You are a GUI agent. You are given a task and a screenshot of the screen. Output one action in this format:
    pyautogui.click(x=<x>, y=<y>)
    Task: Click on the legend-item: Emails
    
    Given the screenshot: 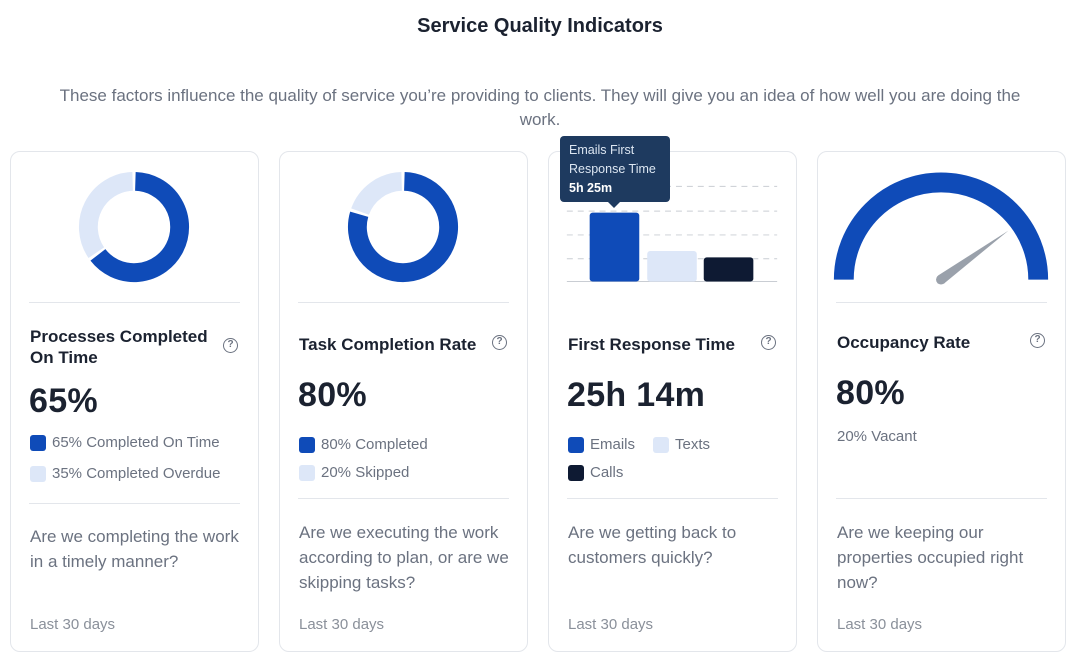 What is the action you would take?
    pyautogui.click(x=601, y=444)
    